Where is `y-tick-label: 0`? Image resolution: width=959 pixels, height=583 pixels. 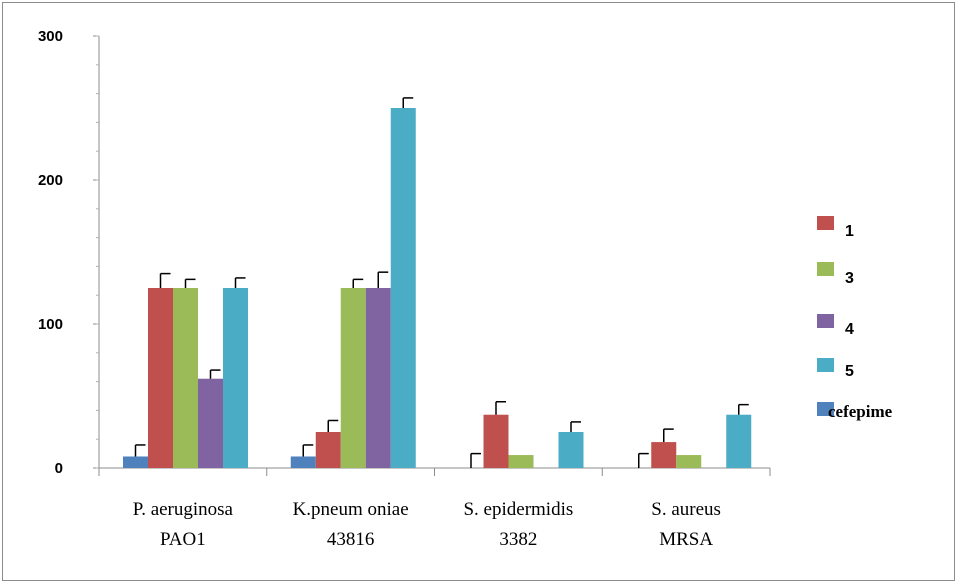
y-tick-label: 0 is located at coordinates (59, 468).